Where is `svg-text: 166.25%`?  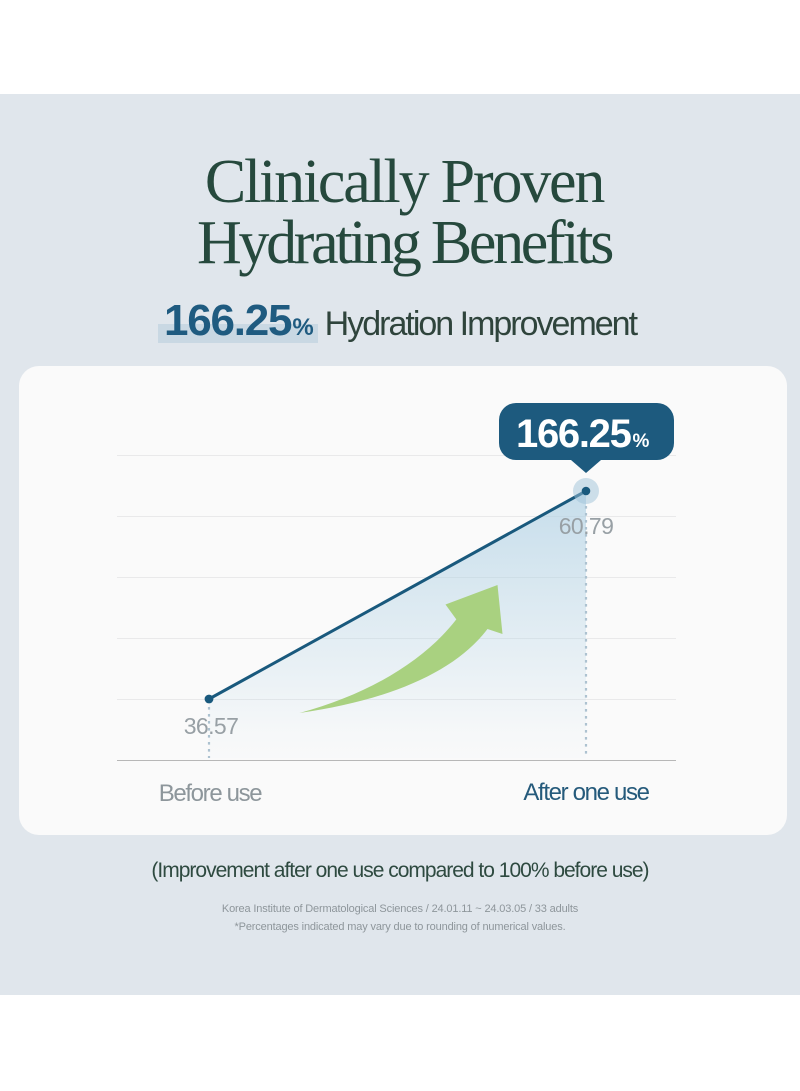
svg-text: 166.25% is located at coordinates (583, 434).